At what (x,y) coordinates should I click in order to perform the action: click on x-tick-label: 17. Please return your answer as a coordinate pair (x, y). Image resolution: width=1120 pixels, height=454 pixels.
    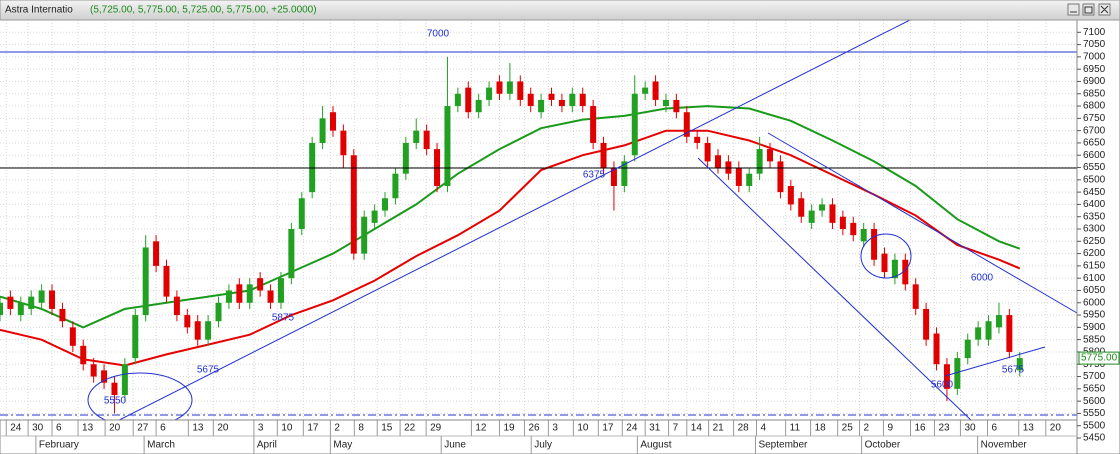
    Looking at the image, I should click on (313, 428).